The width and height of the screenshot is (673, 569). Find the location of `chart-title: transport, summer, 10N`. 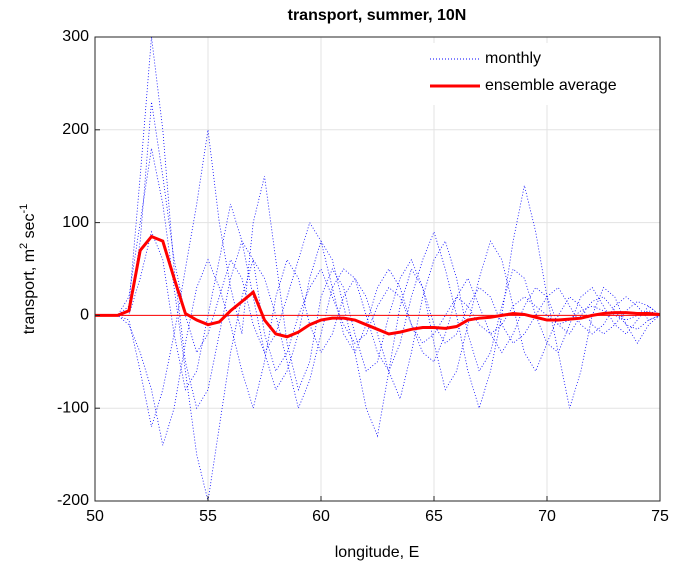

chart-title: transport, summer, 10N is located at coordinates (377, 15).